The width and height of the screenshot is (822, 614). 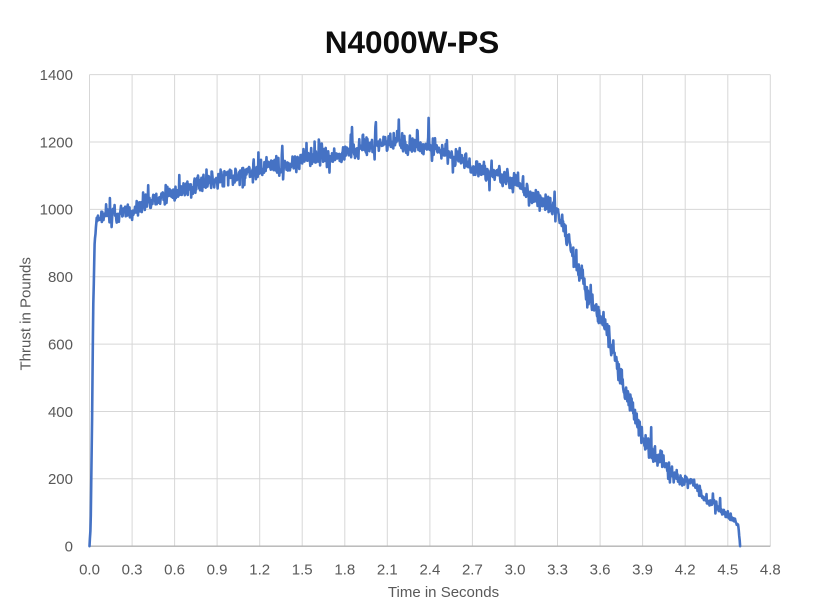 What do you see at coordinates (429, 570) in the screenshot?
I see `svg-text: 2.4` at bounding box center [429, 570].